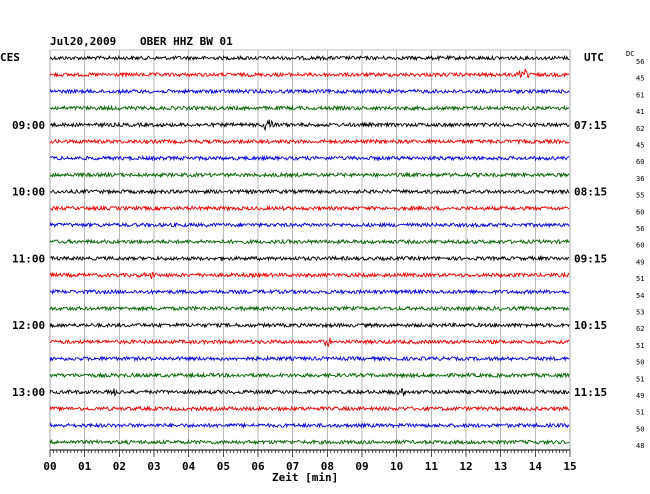 This screenshot has width=650, height=494. What do you see at coordinates (640, 179) in the screenshot?
I see `dc-value: 36` at bounding box center [640, 179].